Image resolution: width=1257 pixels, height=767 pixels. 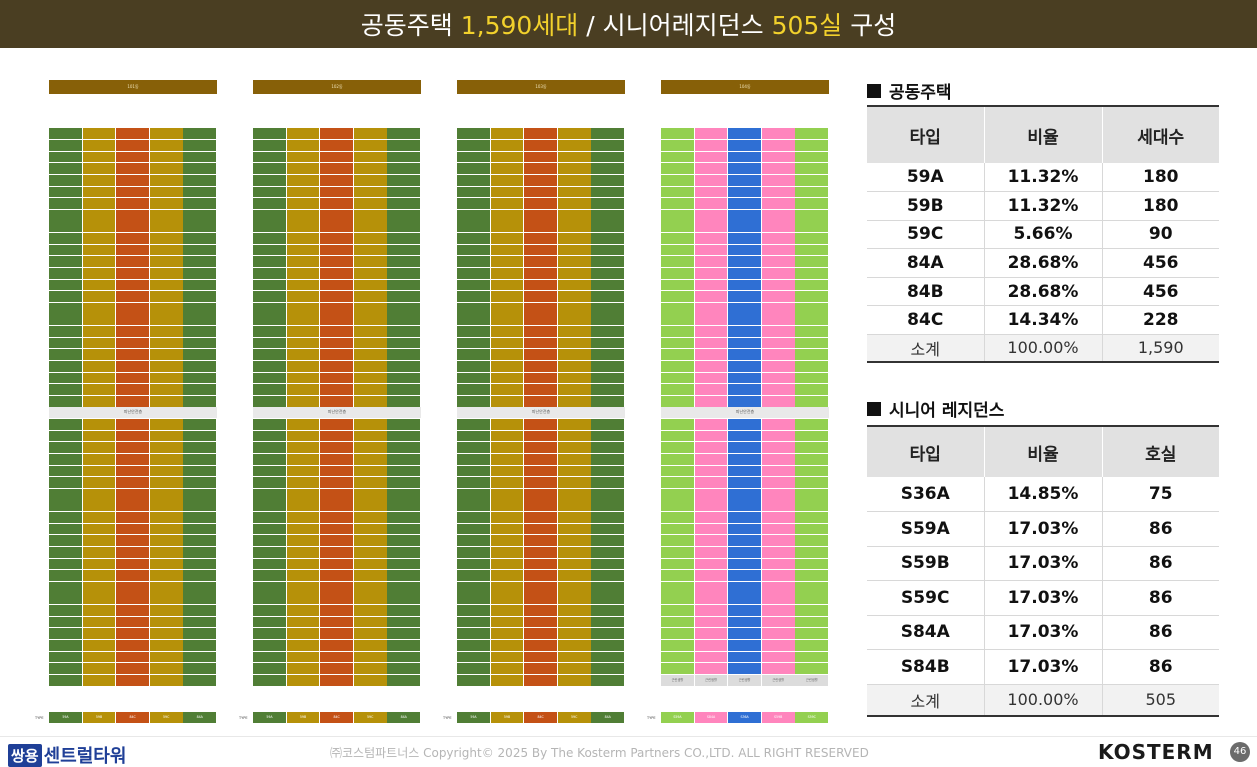 What do you see at coordinates (133, 717) in the screenshot?
I see `type-chip: 84C` at bounding box center [133, 717].